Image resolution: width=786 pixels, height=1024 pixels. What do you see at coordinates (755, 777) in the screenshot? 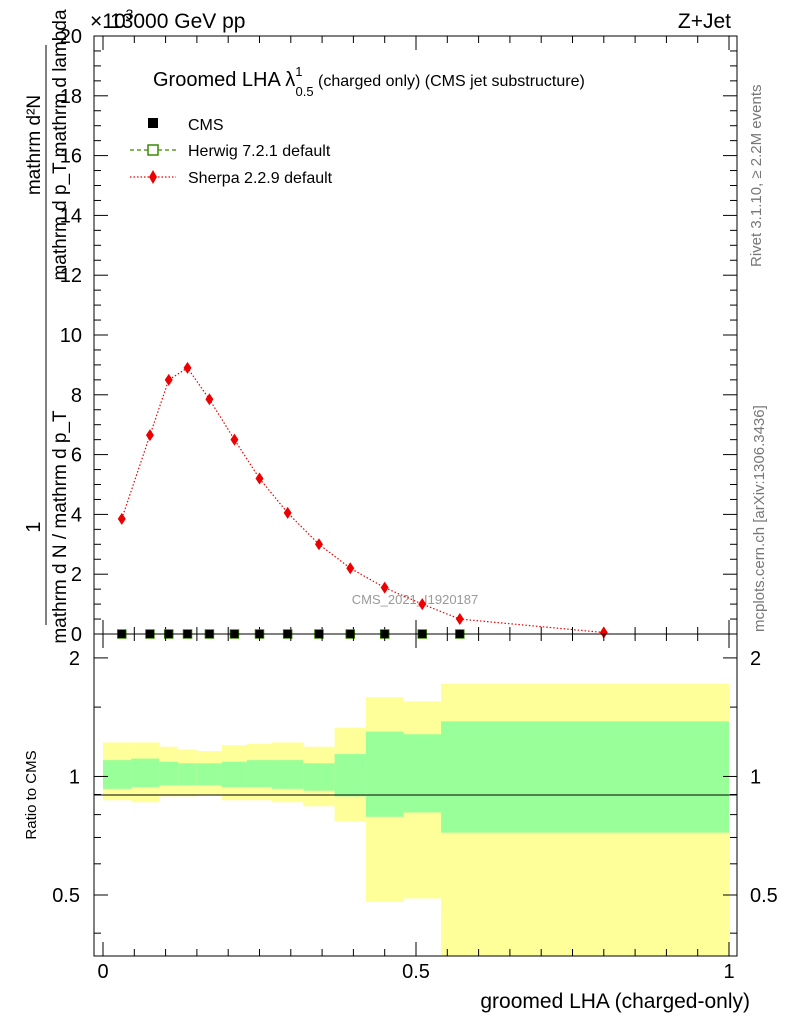
I see `ratio-y-tick-label-right: 1` at bounding box center [755, 777].